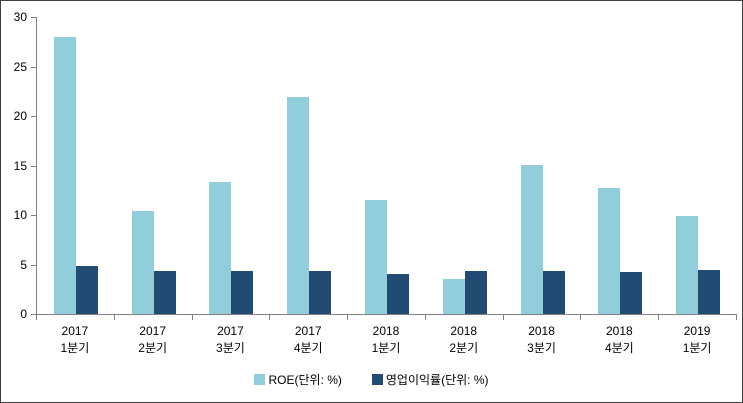 The image size is (743, 403). What do you see at coordinates (20, 215) in the screenshot?
I see `y-axis-tick-label: 10` at bounding box center [20, 215].